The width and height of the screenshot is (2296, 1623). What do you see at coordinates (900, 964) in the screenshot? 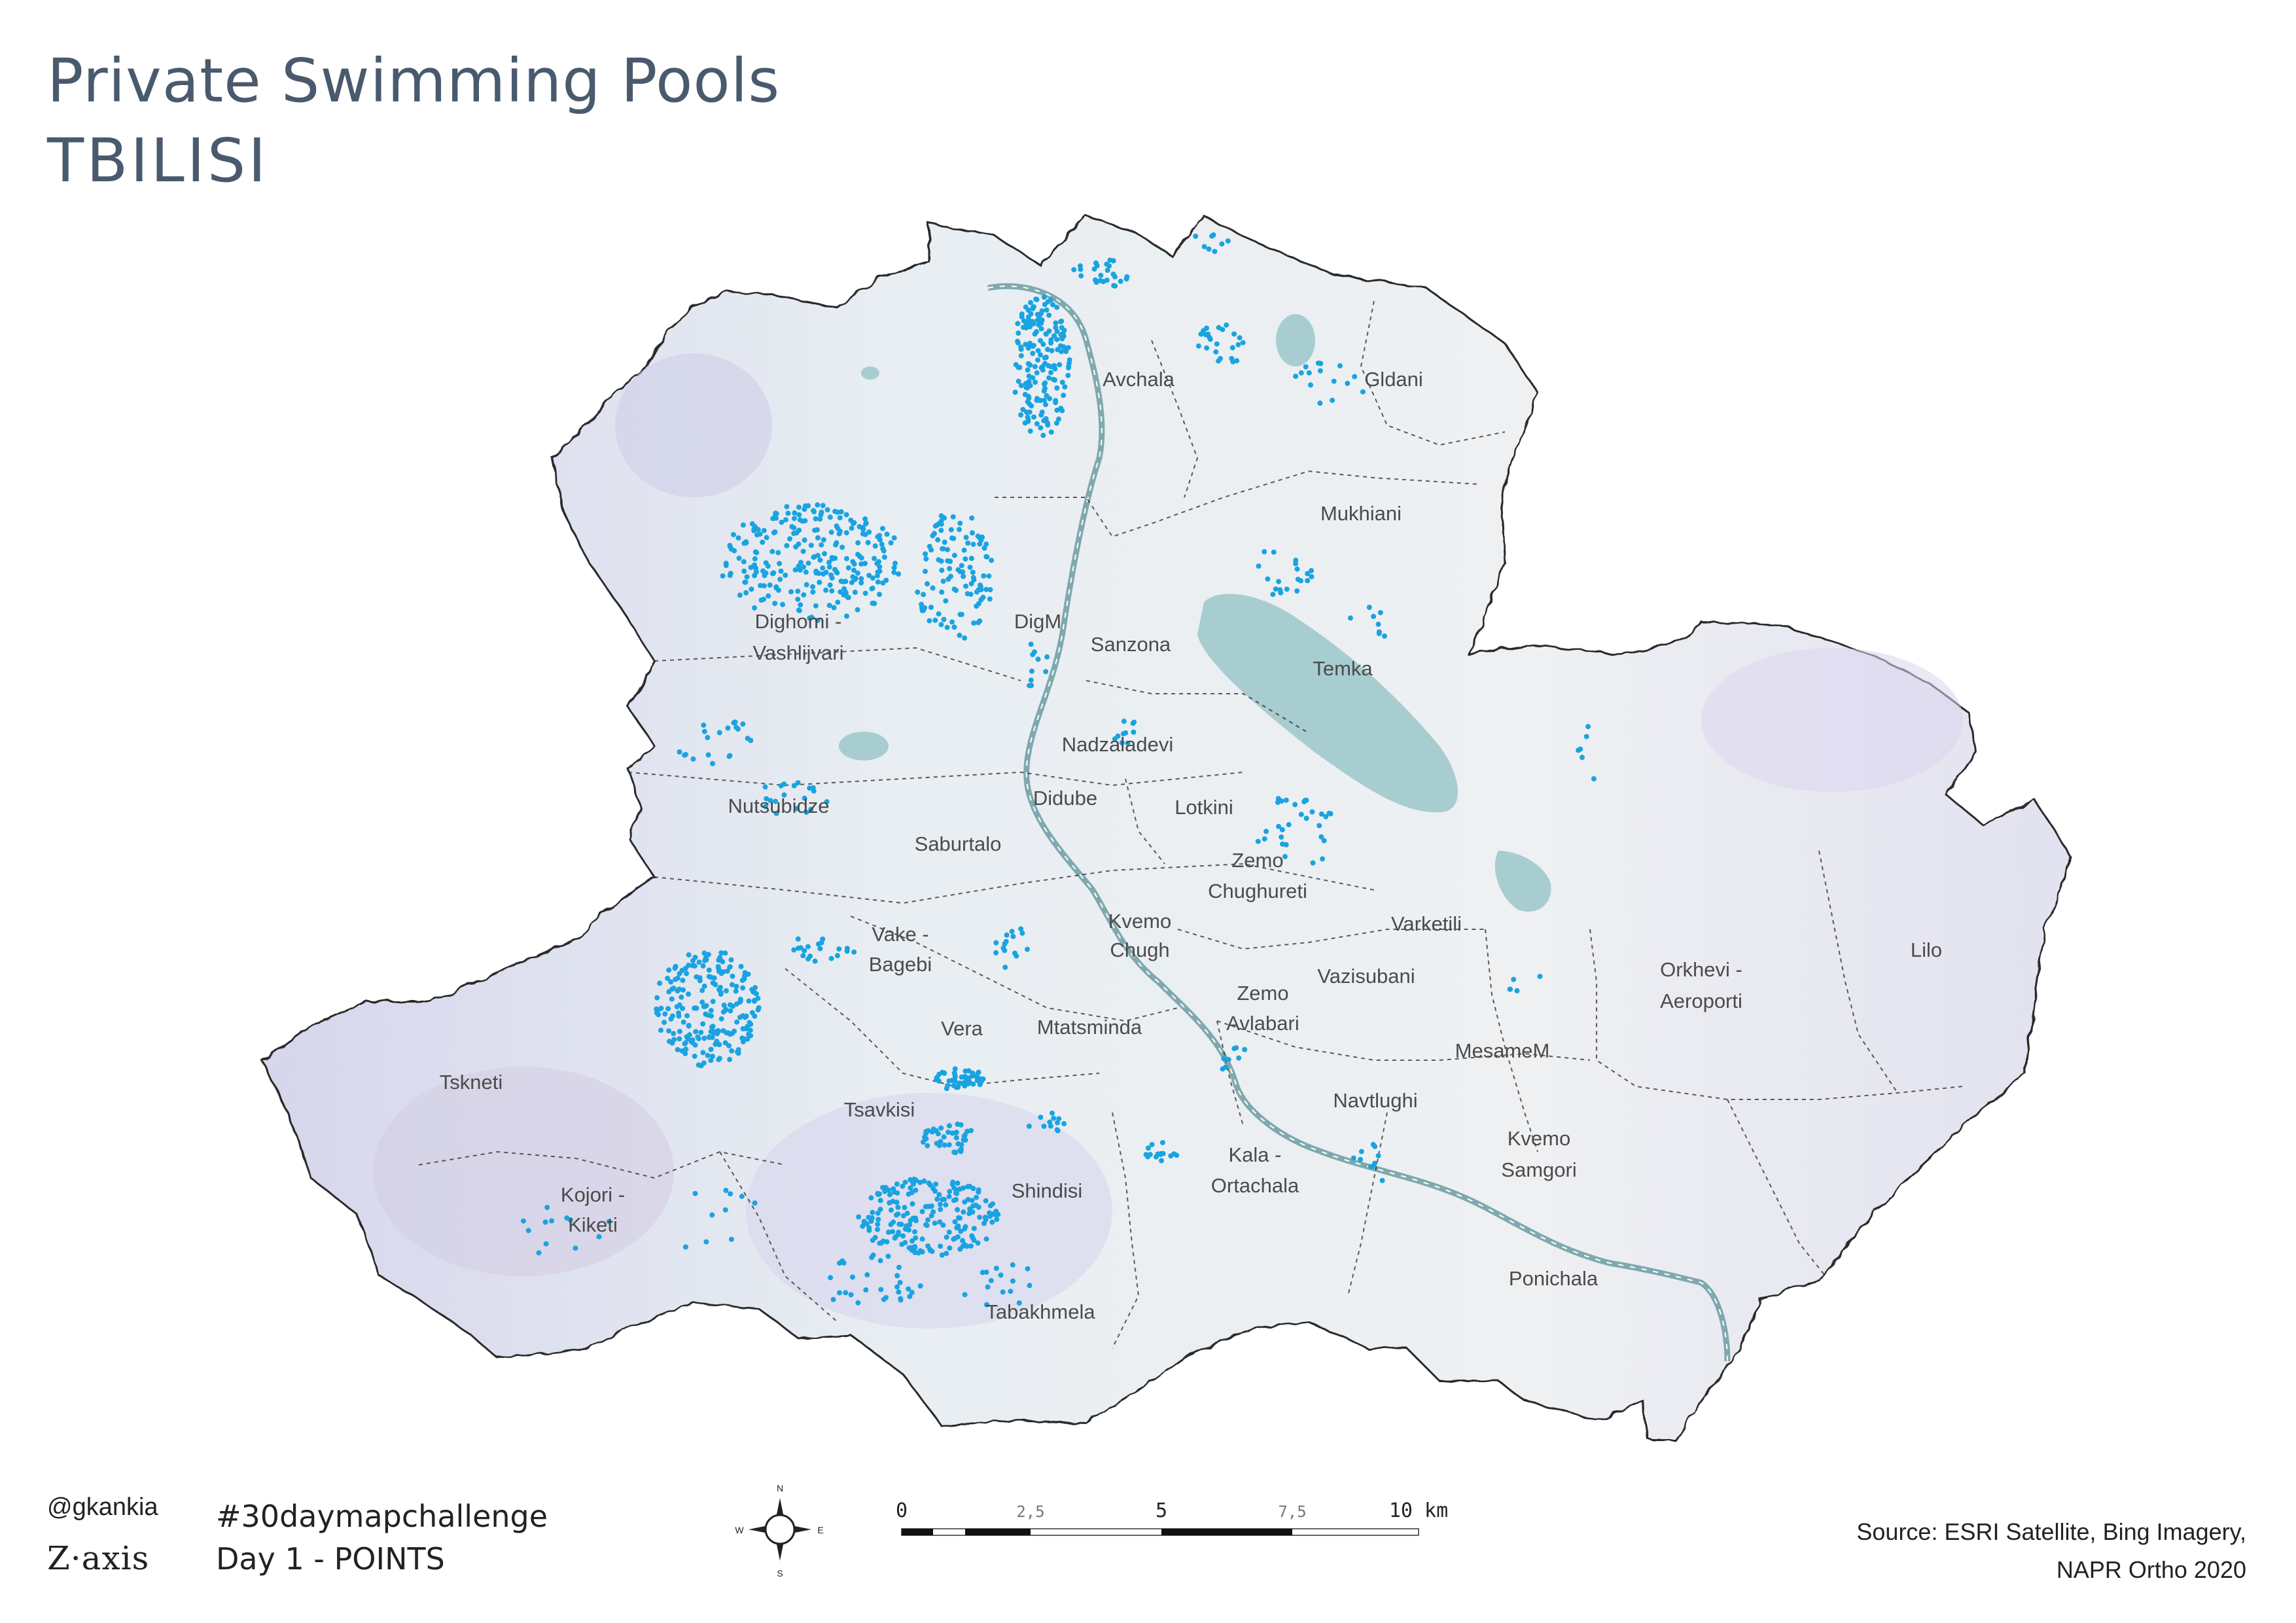
I see `district-label: Bagebi` at bounding box center [900, 964].